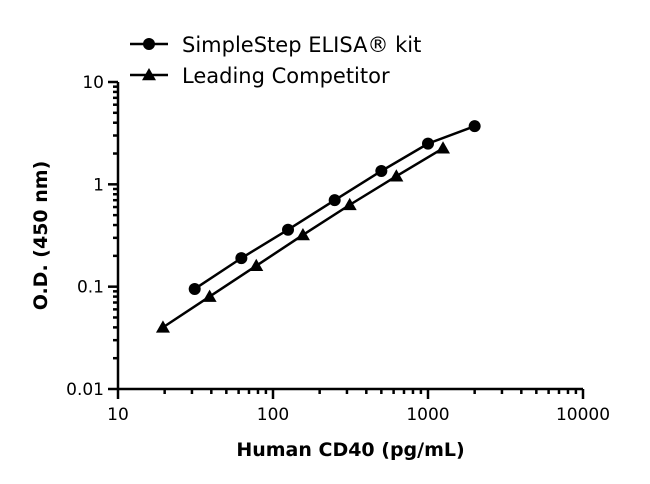  What do you see at coordinates (286, 76) in the screenshot?
I see `legend-label: Leading Competitor` at bounding box center [286, 76].